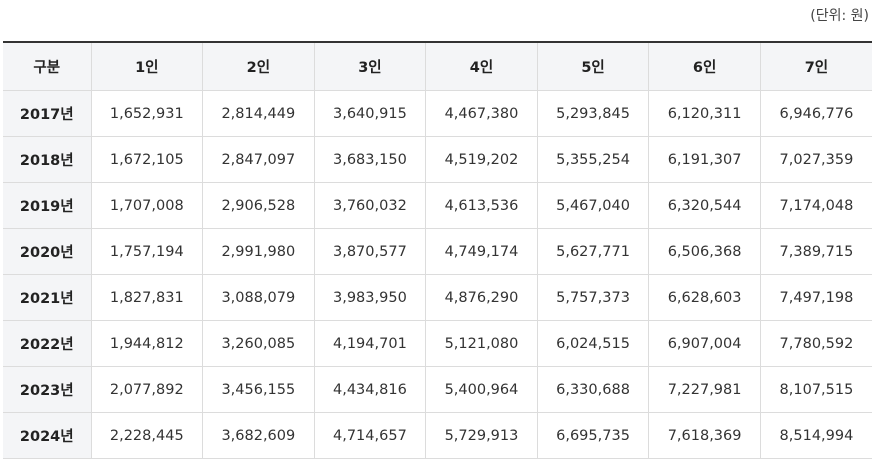  I want to click on table-header: 구분 1인 2인 3인 4인 5인 6인 7인, so click(437, 66).